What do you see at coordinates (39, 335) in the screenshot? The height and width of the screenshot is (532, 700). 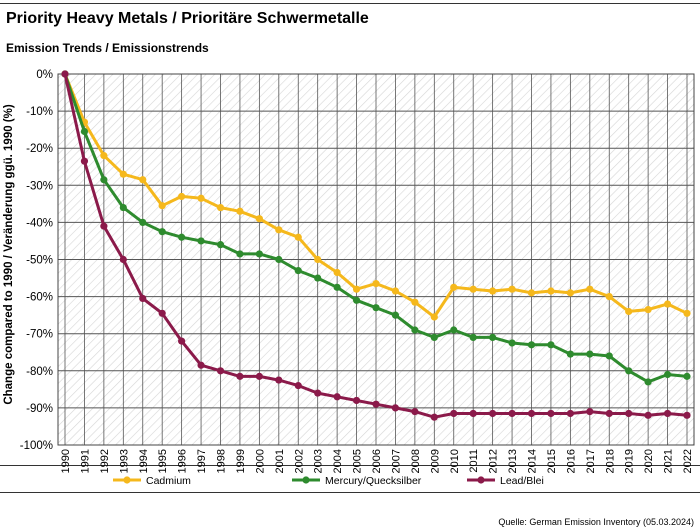 I see `y-tick-label: -70%` at bounding box center [39, 335].